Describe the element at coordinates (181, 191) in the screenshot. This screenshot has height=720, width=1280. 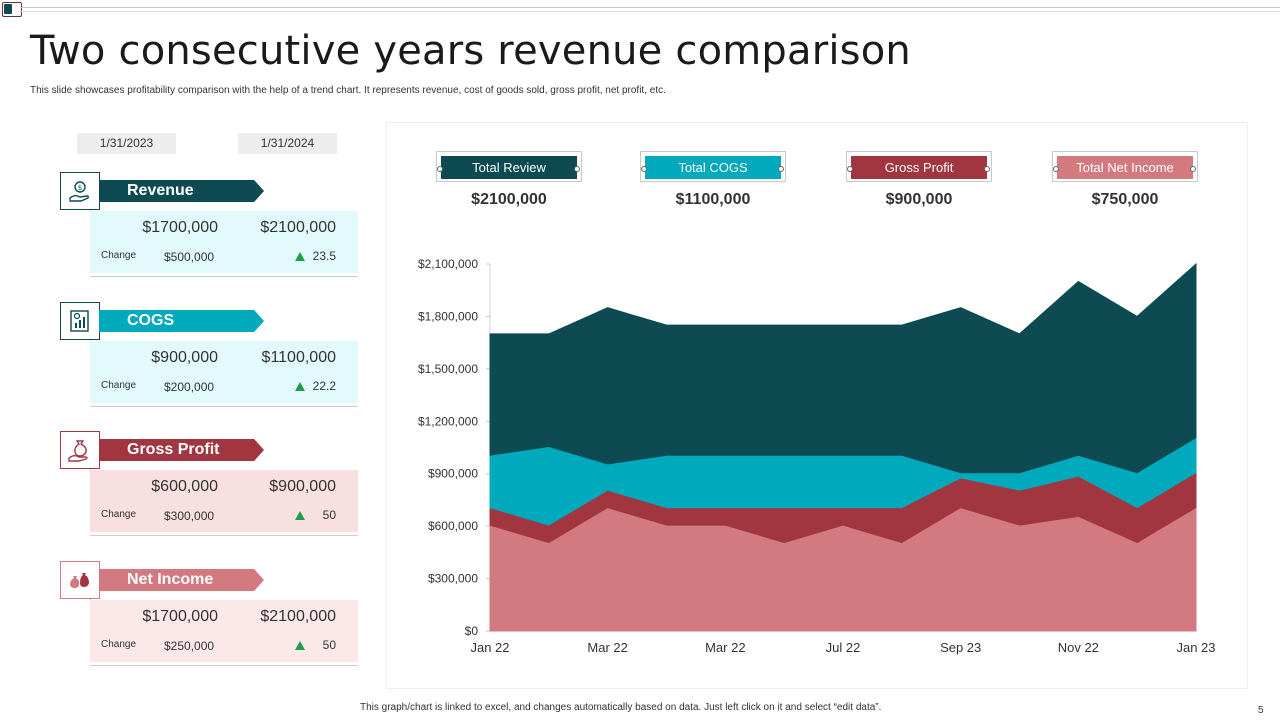
I see `section-ribbon: Revenue` at that location.